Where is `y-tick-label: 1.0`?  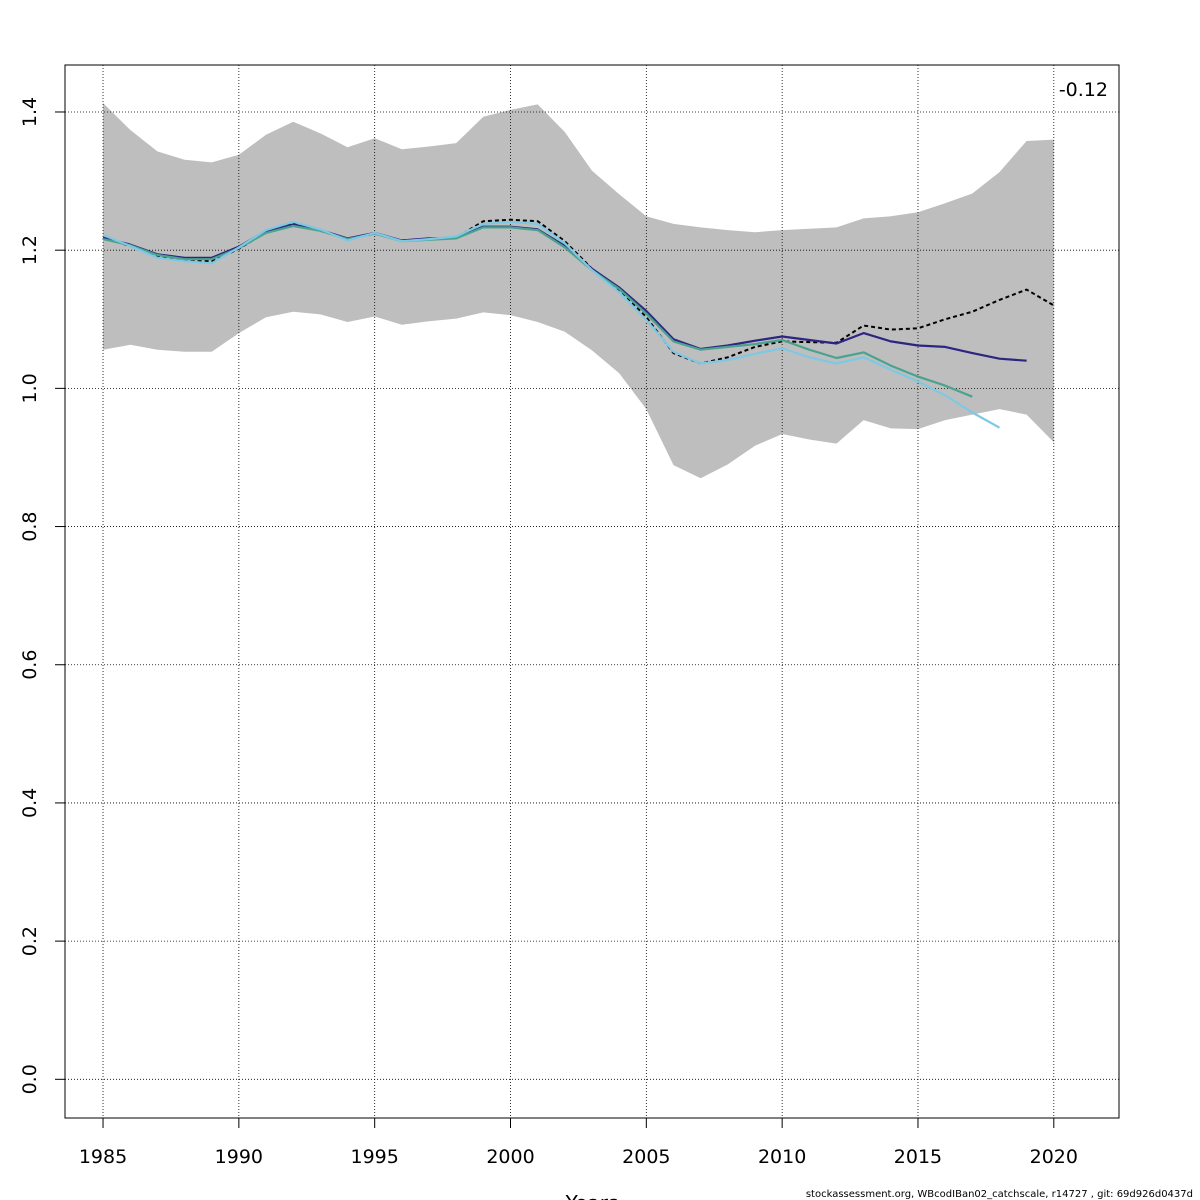 y-tick-label: 1.0 is located at coordinates (30, 388).